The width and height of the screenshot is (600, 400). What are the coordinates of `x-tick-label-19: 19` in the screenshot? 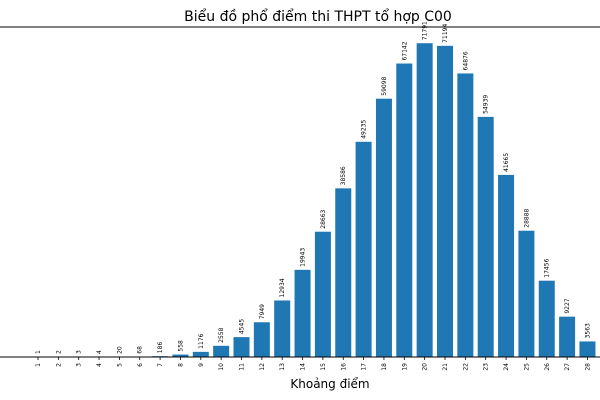 It's located at (404, 367).